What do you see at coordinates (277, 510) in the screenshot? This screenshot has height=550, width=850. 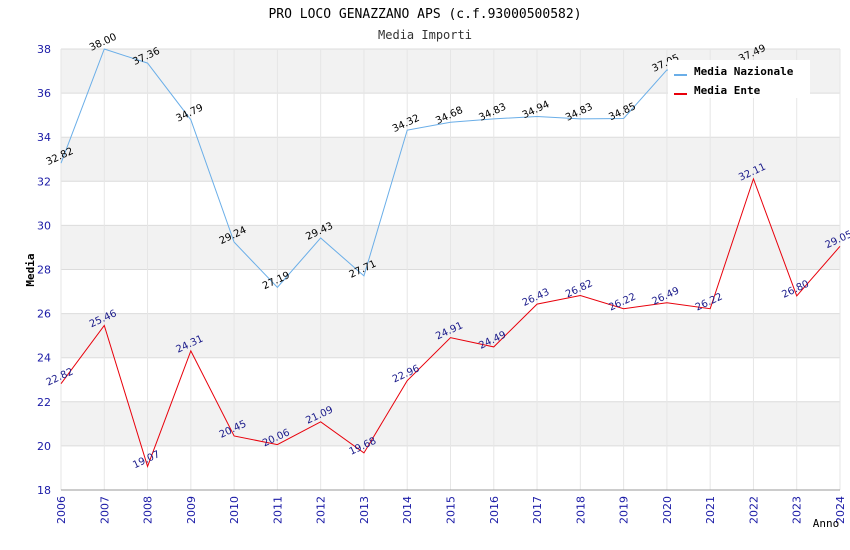 I see `x-tick-label: 2011` at bounding box center [277, 510].